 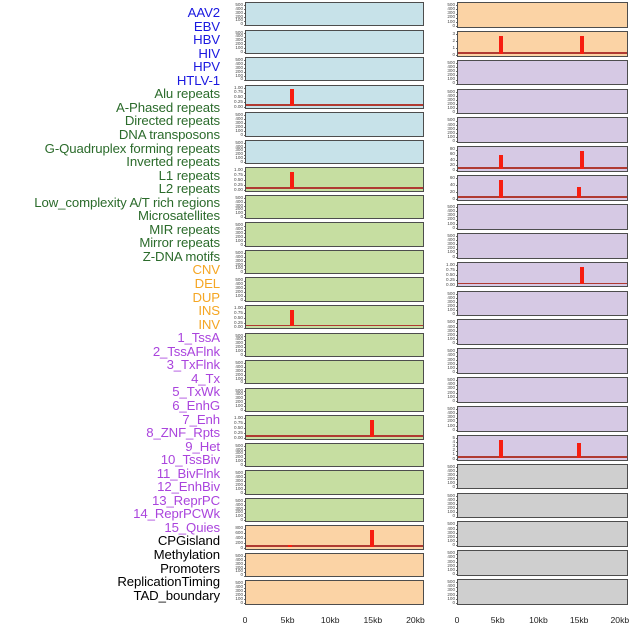 I want to click on track-label-alu-repeats: Alu repeats, so click(x=187, y=94).